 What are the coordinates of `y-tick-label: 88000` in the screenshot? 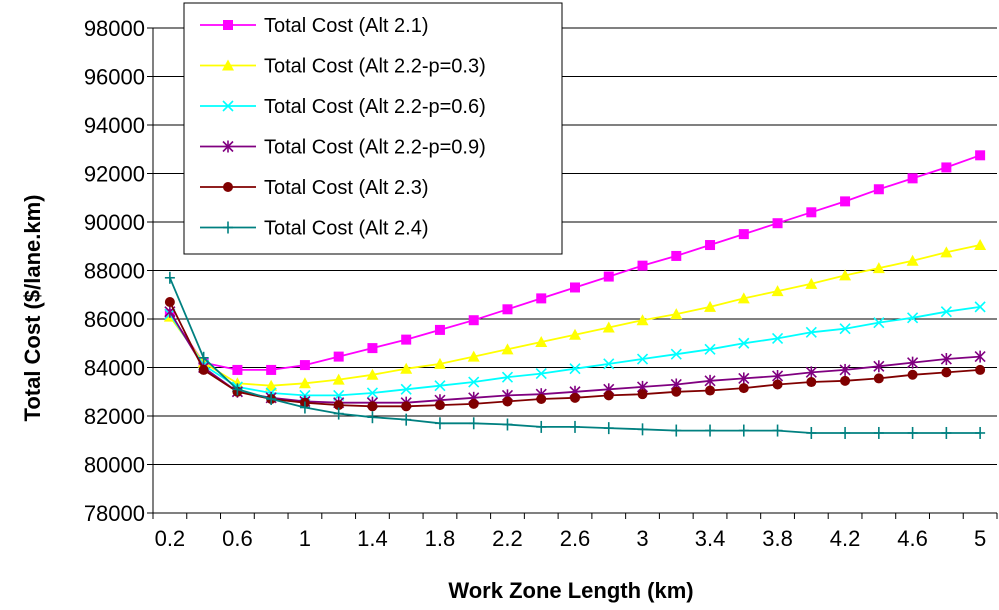 It's located at (114, 271).